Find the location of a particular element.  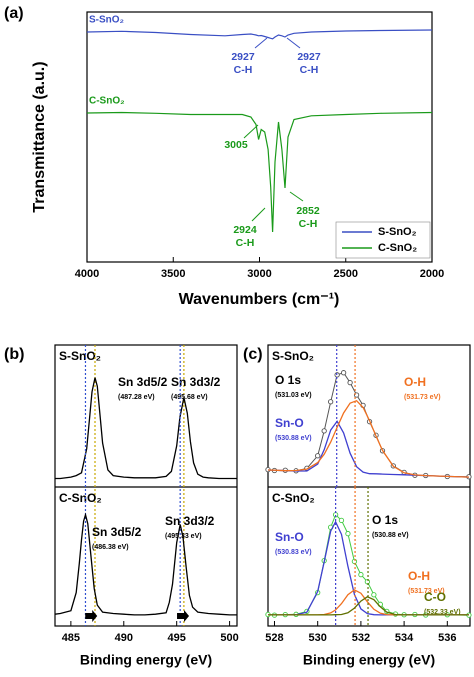

x-tick-label: 532 is located at coordinates (361, 638).